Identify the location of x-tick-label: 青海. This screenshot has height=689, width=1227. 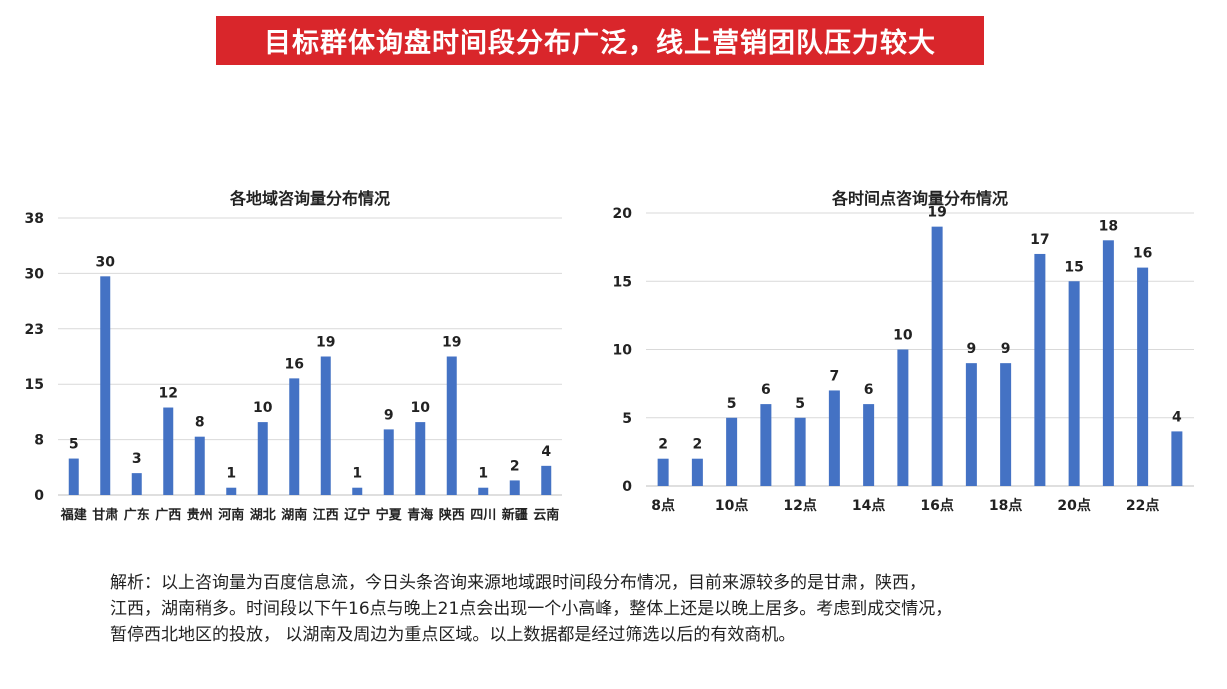
(420, 515).